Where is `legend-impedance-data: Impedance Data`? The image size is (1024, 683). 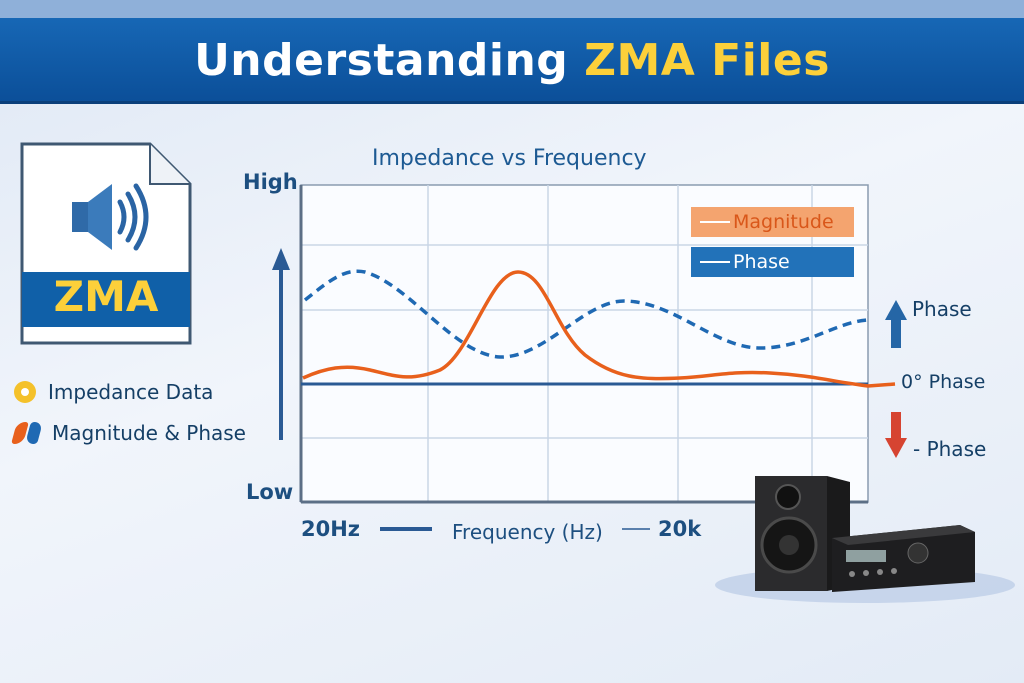
legend-impedance-data: Impedance Data is located at coordinates (113, 392).